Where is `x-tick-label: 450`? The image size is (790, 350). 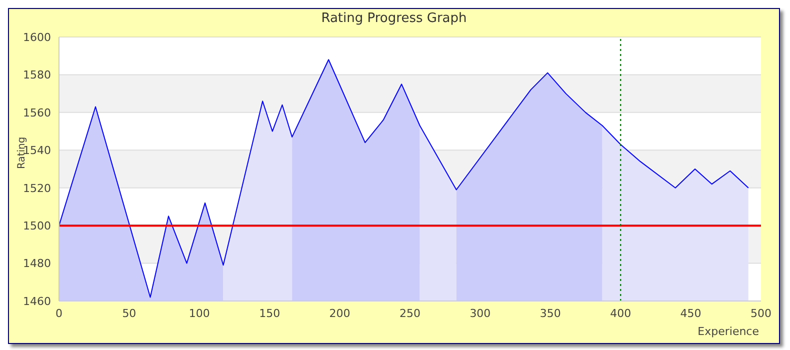
x-tick-label: 450 is located at coordinates (691, 313).